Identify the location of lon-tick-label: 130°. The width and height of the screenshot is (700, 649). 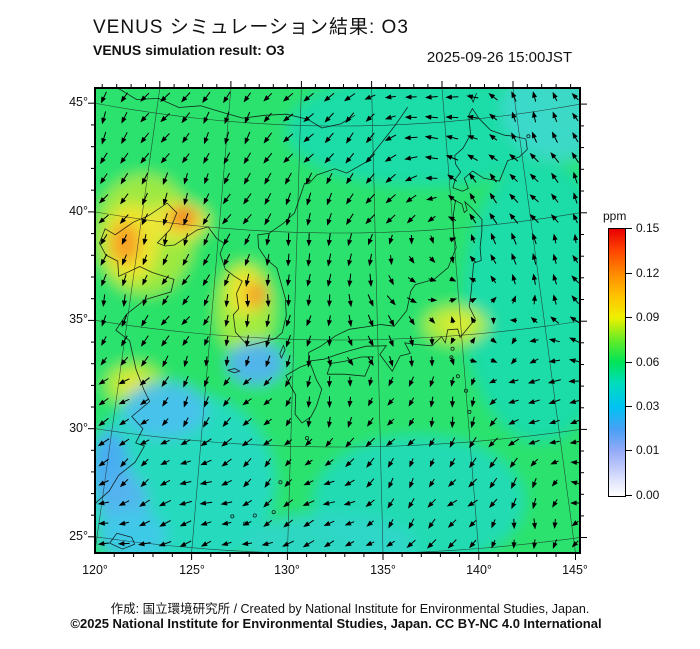
(287, 570).